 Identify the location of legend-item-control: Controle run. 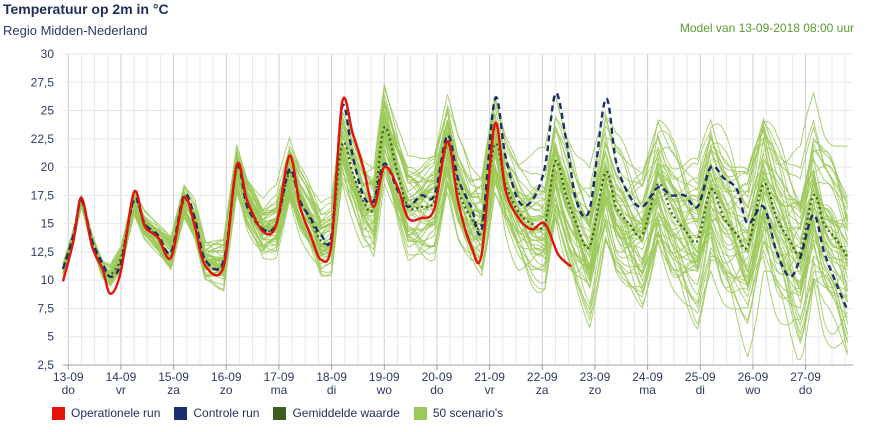
(216, 413).